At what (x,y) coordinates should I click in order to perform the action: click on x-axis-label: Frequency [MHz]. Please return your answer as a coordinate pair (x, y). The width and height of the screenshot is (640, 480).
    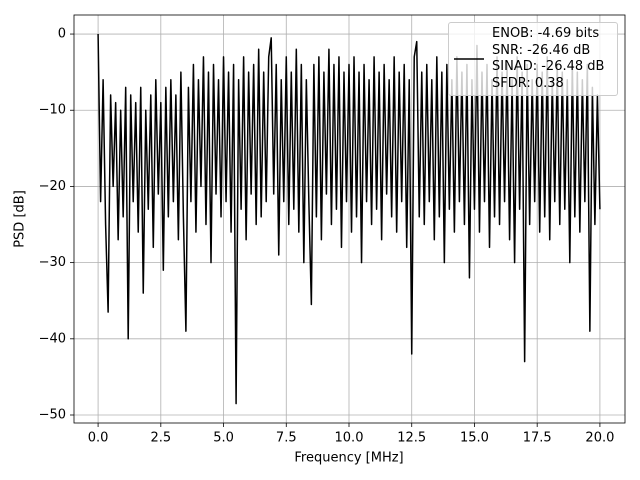
    Looking at the image, I should click on (348, 458).